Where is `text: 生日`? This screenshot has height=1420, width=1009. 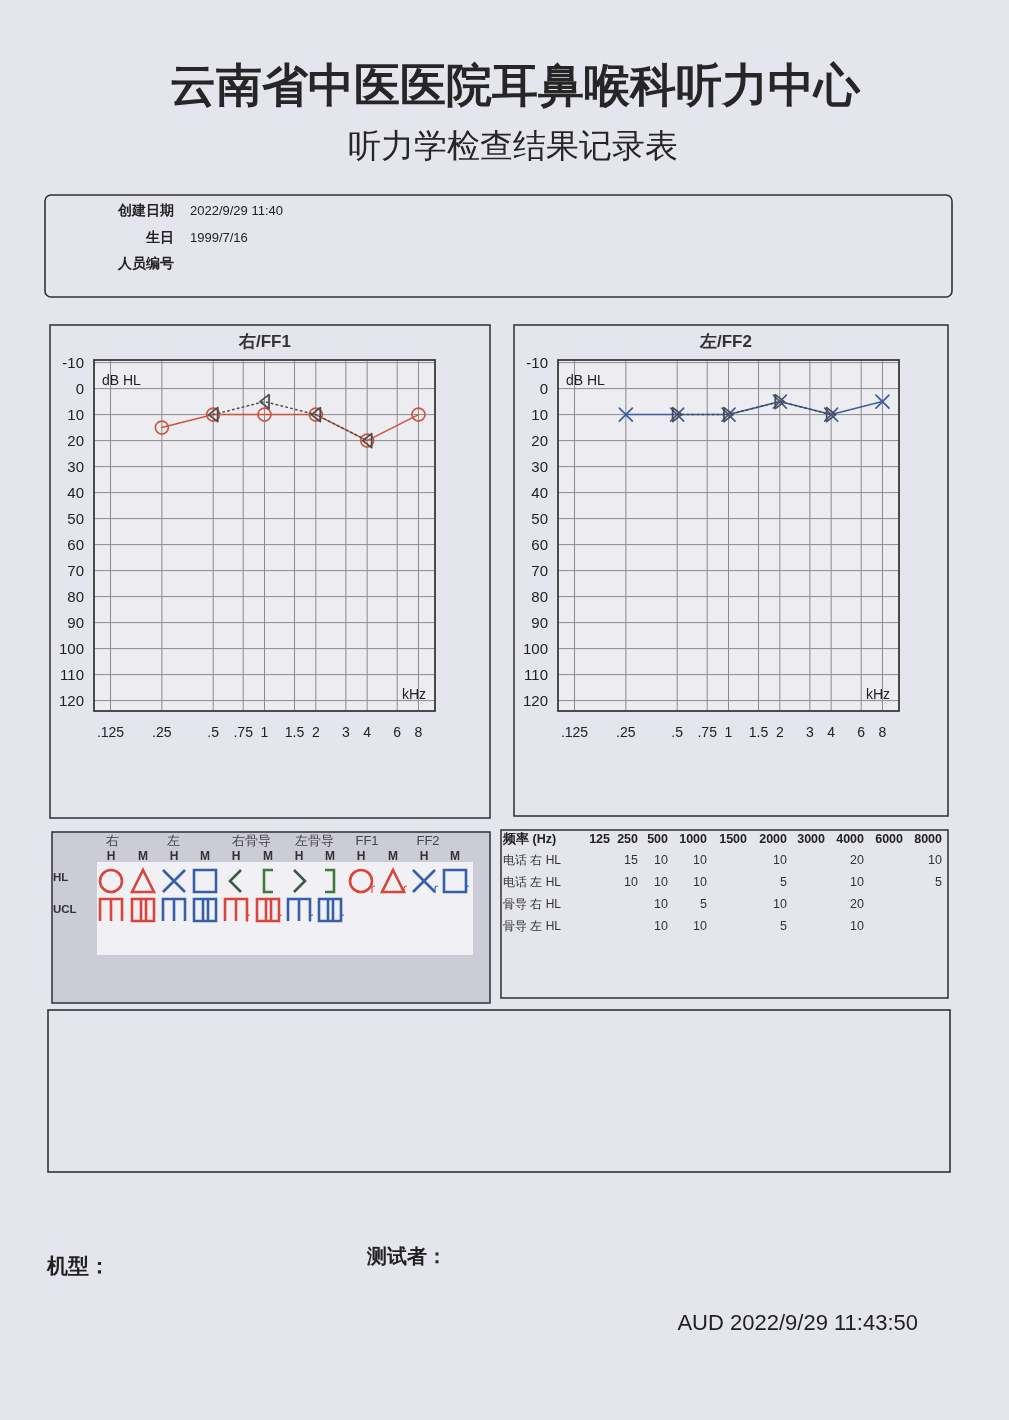 text: 生日 is located at coordinates (159, 237).